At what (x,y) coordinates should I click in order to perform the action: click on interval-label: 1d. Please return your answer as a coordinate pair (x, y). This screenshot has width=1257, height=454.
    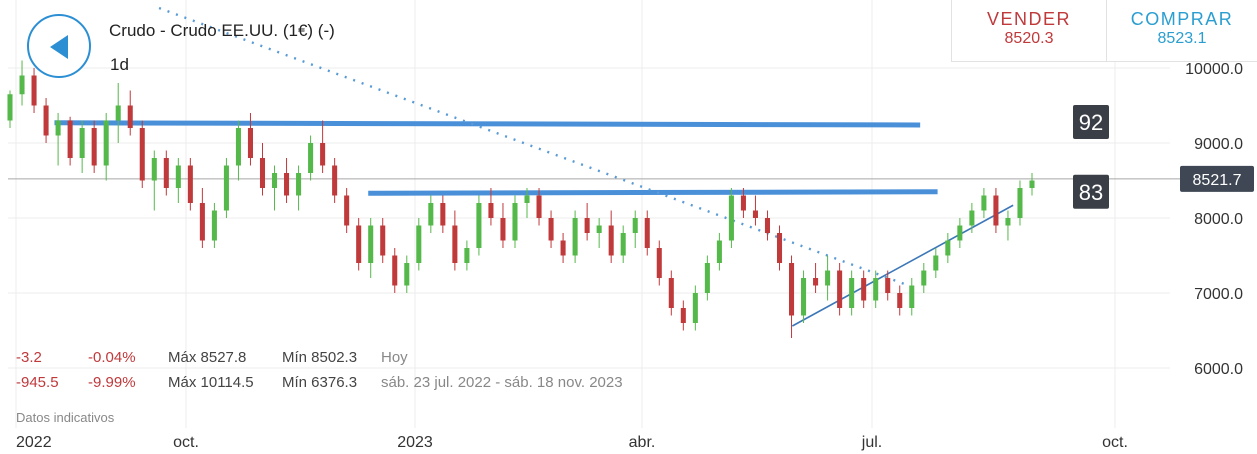
    Looking at the image, I should click on (119, 64).